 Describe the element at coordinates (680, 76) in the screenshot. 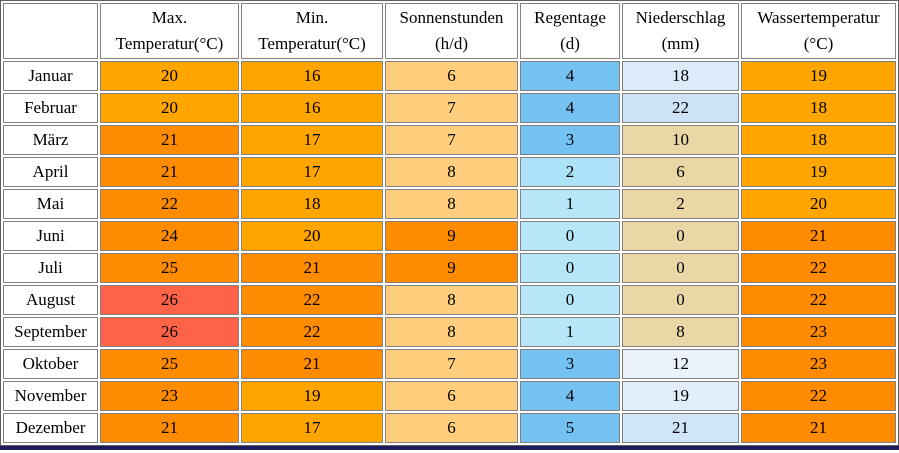

I see `cell-precipitation: 18` at that location.